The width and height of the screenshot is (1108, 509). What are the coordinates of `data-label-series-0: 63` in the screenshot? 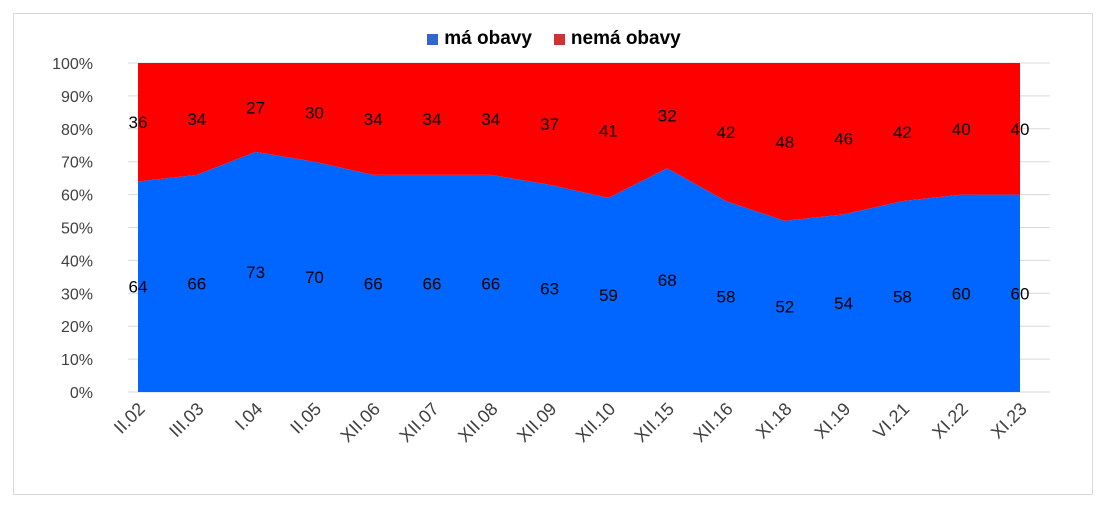 It's located at (549, 288).